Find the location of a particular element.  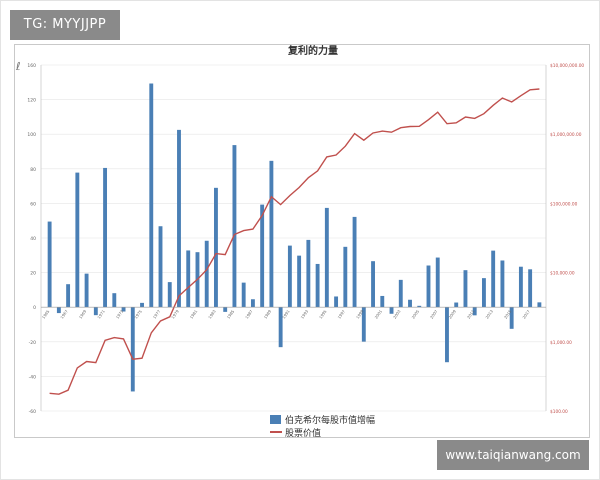

x-tick-label: 1979 is located at coordinates (175, 313).